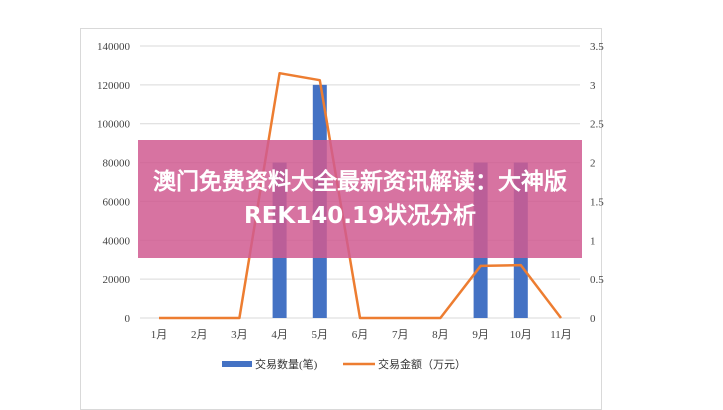  I want to click on y-right-tick-label: 3, so click(593, 86).